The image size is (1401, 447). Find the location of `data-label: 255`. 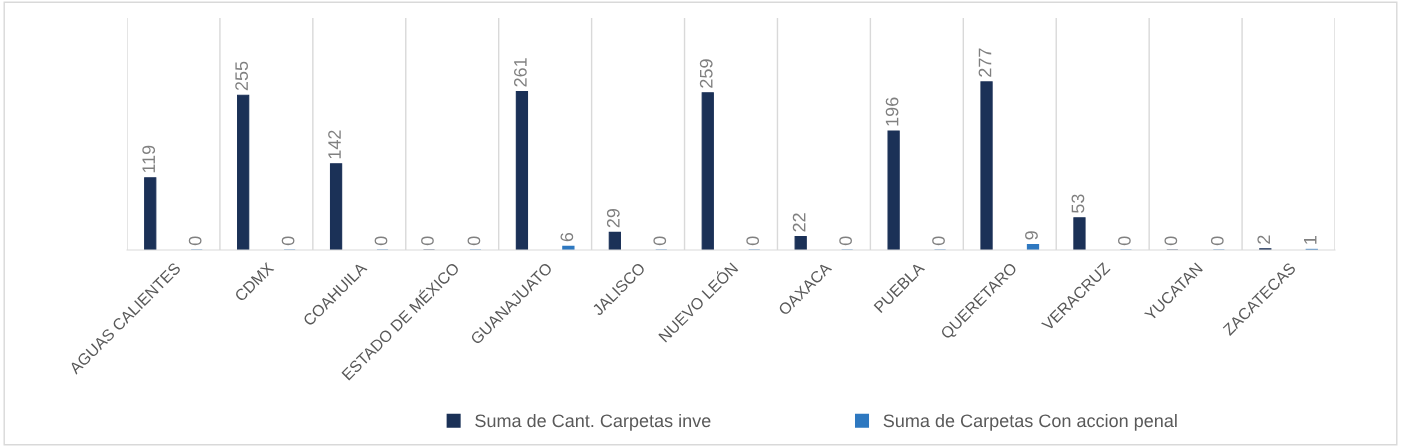

data-label: 255 is located at coordinates (241, 76).